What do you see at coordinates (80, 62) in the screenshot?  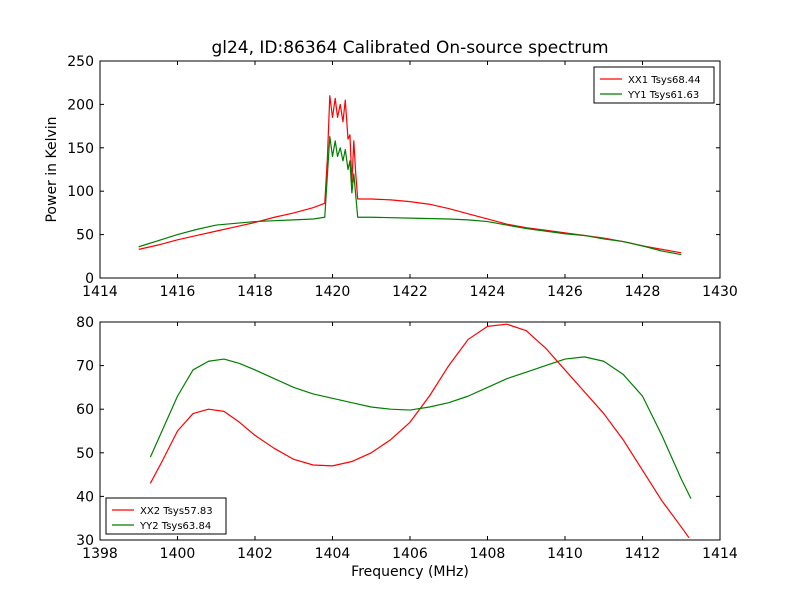 I see `y-tick-label: 250` at bounding box center [80, 62].